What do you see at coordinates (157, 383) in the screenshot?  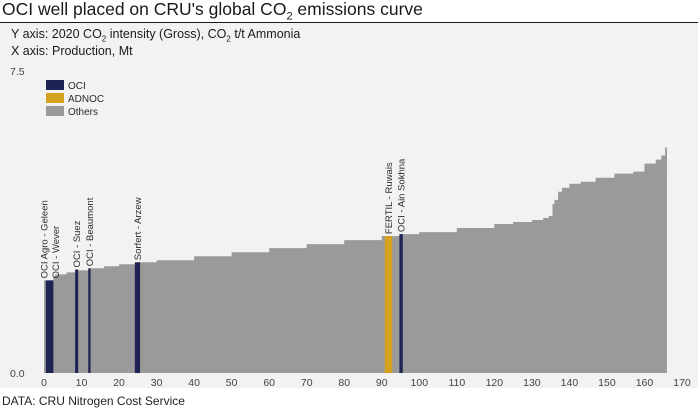 I see `x-tick-label: 30` at bounding box center [157, 383].